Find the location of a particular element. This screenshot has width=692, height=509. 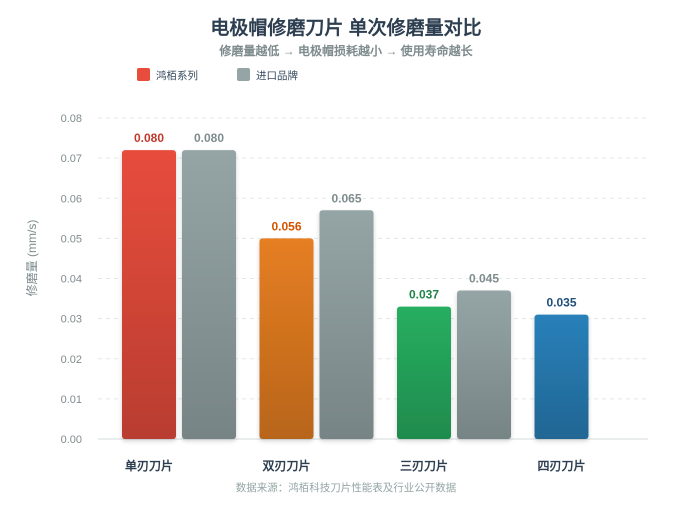

y-tick-label: 0.08 is located at coordinates (71, 119).